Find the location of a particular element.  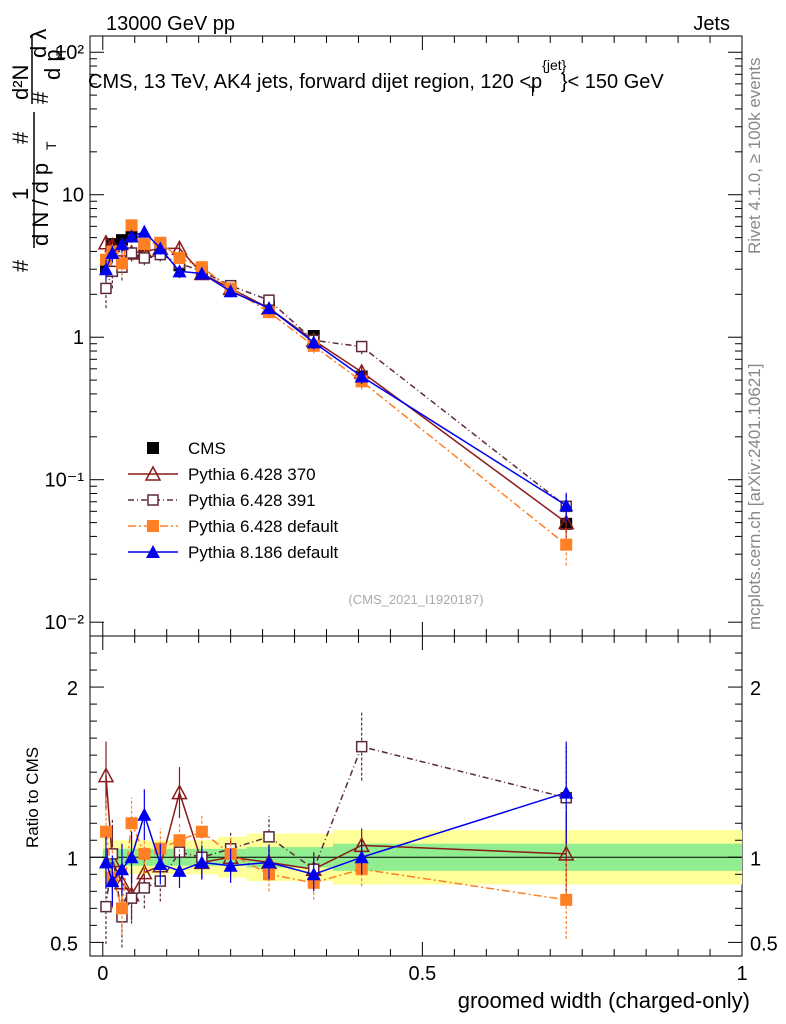

main-ytick-label: 10⁻¹ is located at coordinates (65, 481).